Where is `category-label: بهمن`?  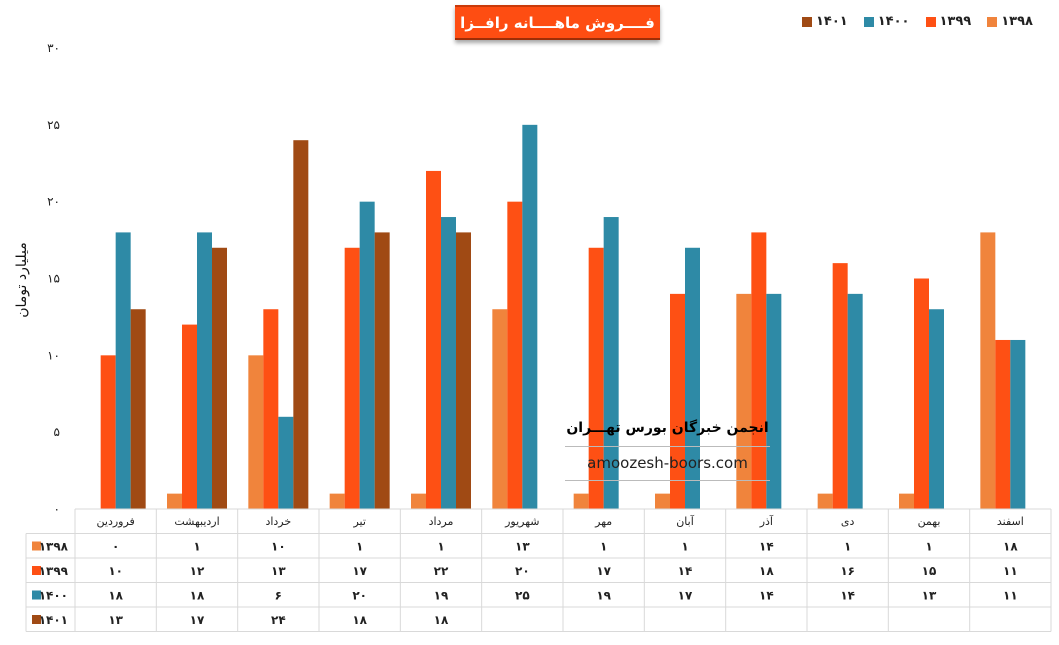 category-label: بهمن is located at coordinates (929, 521).